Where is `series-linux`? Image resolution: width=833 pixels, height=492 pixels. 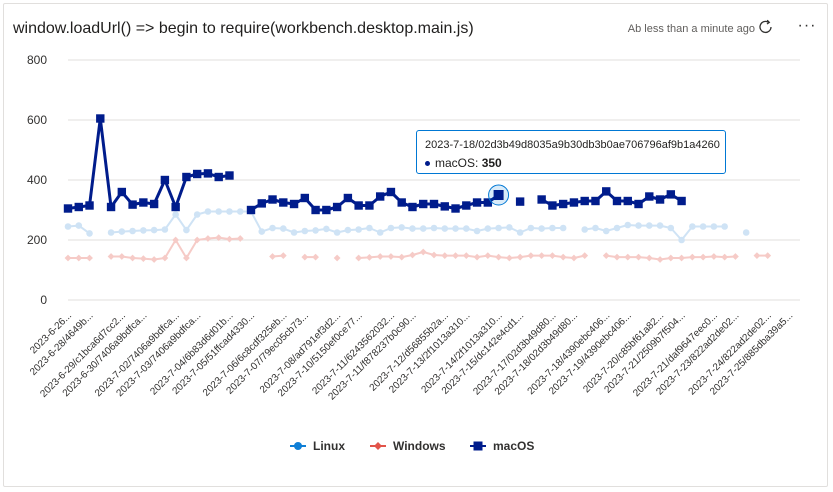
series-linux is located at coordinates (407, 226).